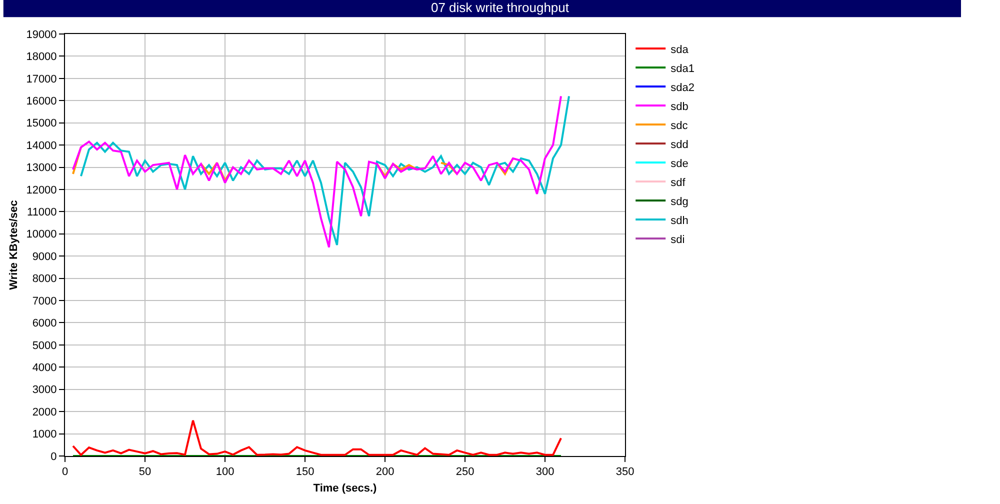 Image resolution: width=1000 pixels, height=504 pixels. I want to click on legend-label: sdc, so click(679, 126).